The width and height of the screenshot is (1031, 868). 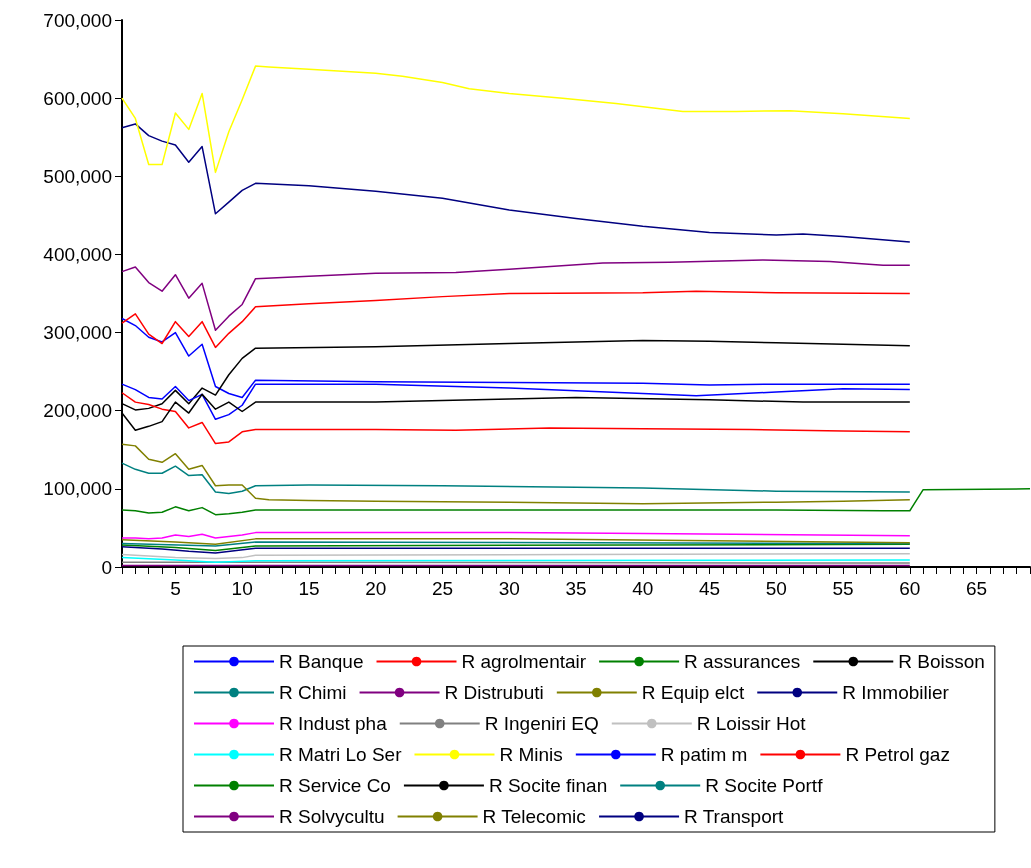 I want to click on x-tick-label: 25, so click(x=442, y=588).